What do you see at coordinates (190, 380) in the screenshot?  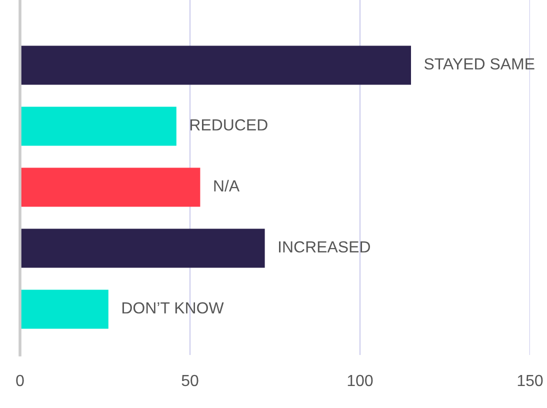 I see `x-tick-label: 50` at bounding box center [190, 380].